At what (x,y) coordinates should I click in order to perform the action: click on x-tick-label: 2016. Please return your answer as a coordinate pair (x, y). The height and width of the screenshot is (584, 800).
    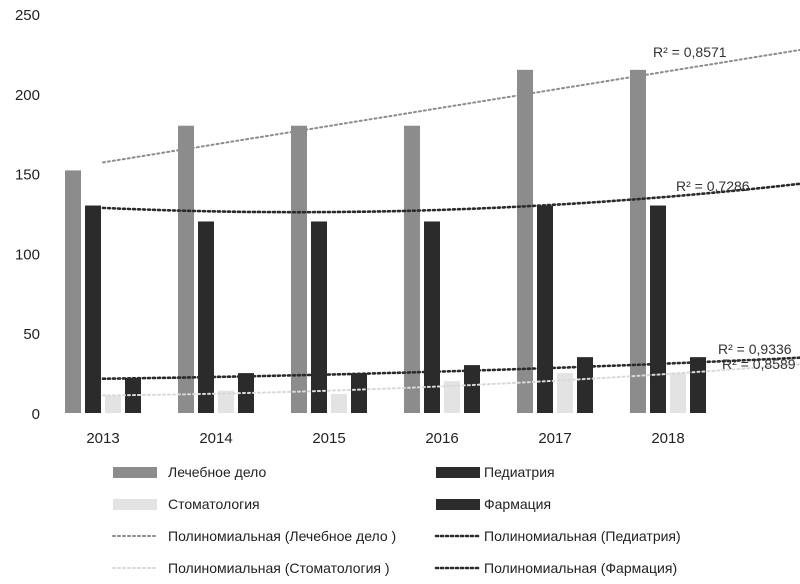
    Looking at the image, I should click on (441, 438).